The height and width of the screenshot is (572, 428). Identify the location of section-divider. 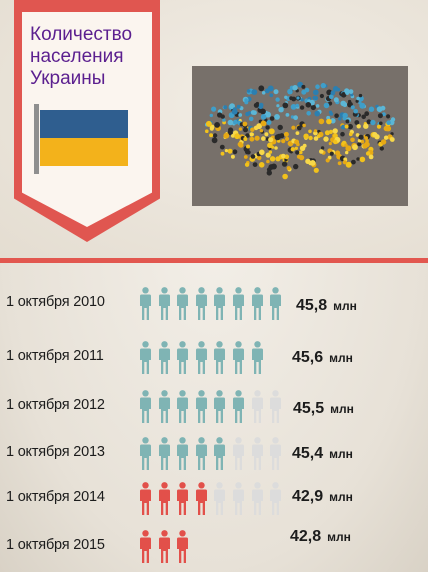
(214, 260).